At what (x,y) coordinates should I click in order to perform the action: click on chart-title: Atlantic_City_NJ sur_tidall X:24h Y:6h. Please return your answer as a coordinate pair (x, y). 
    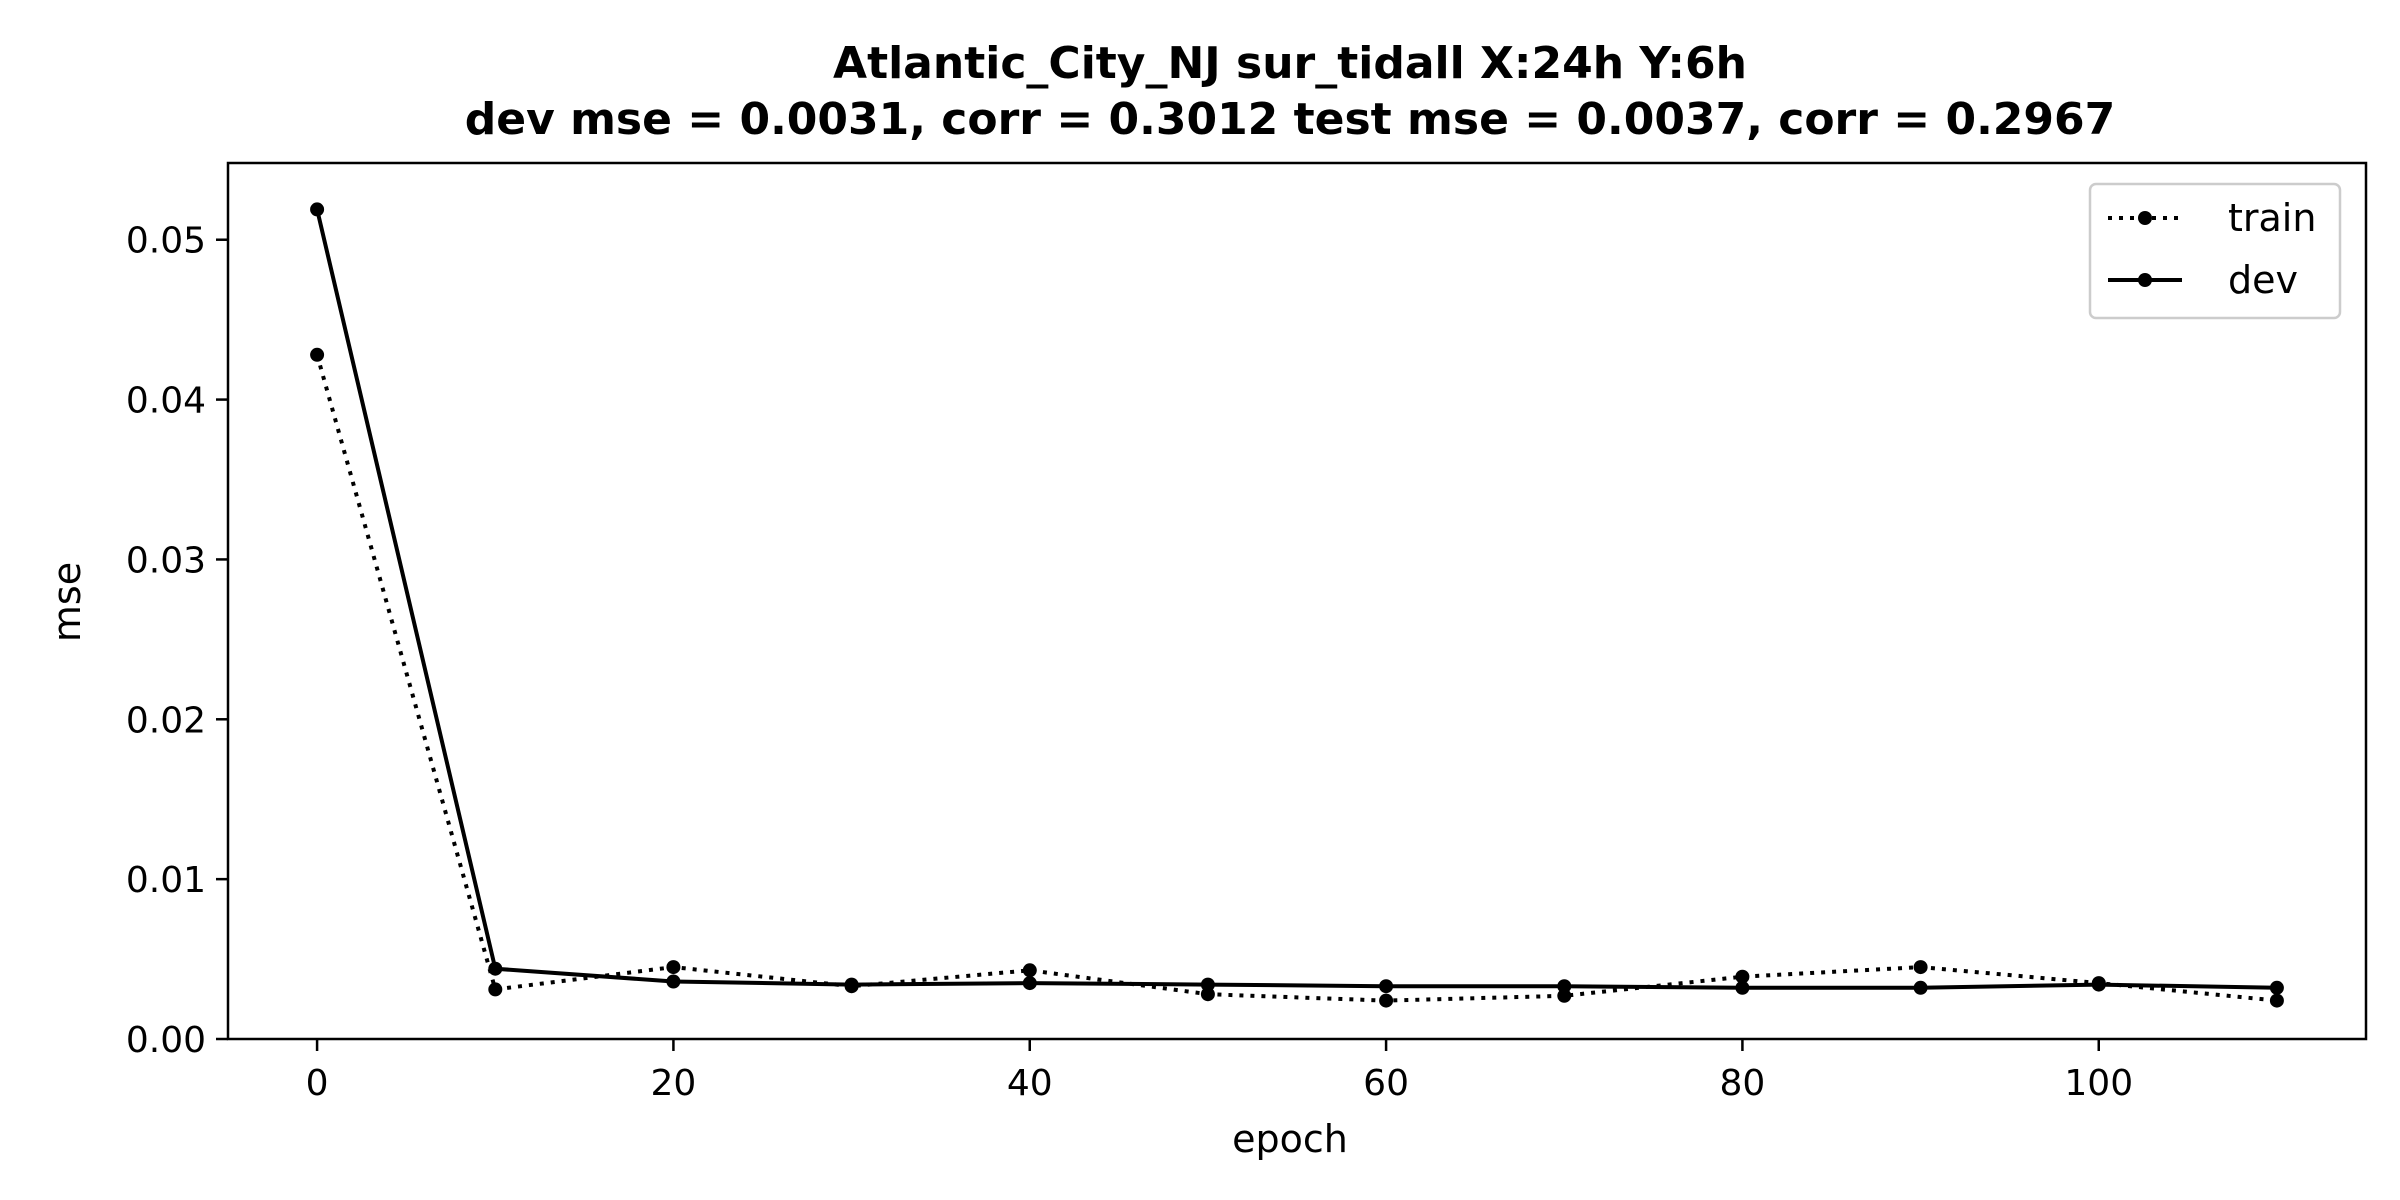
    Looking at the image, I should click on (1290, 63).